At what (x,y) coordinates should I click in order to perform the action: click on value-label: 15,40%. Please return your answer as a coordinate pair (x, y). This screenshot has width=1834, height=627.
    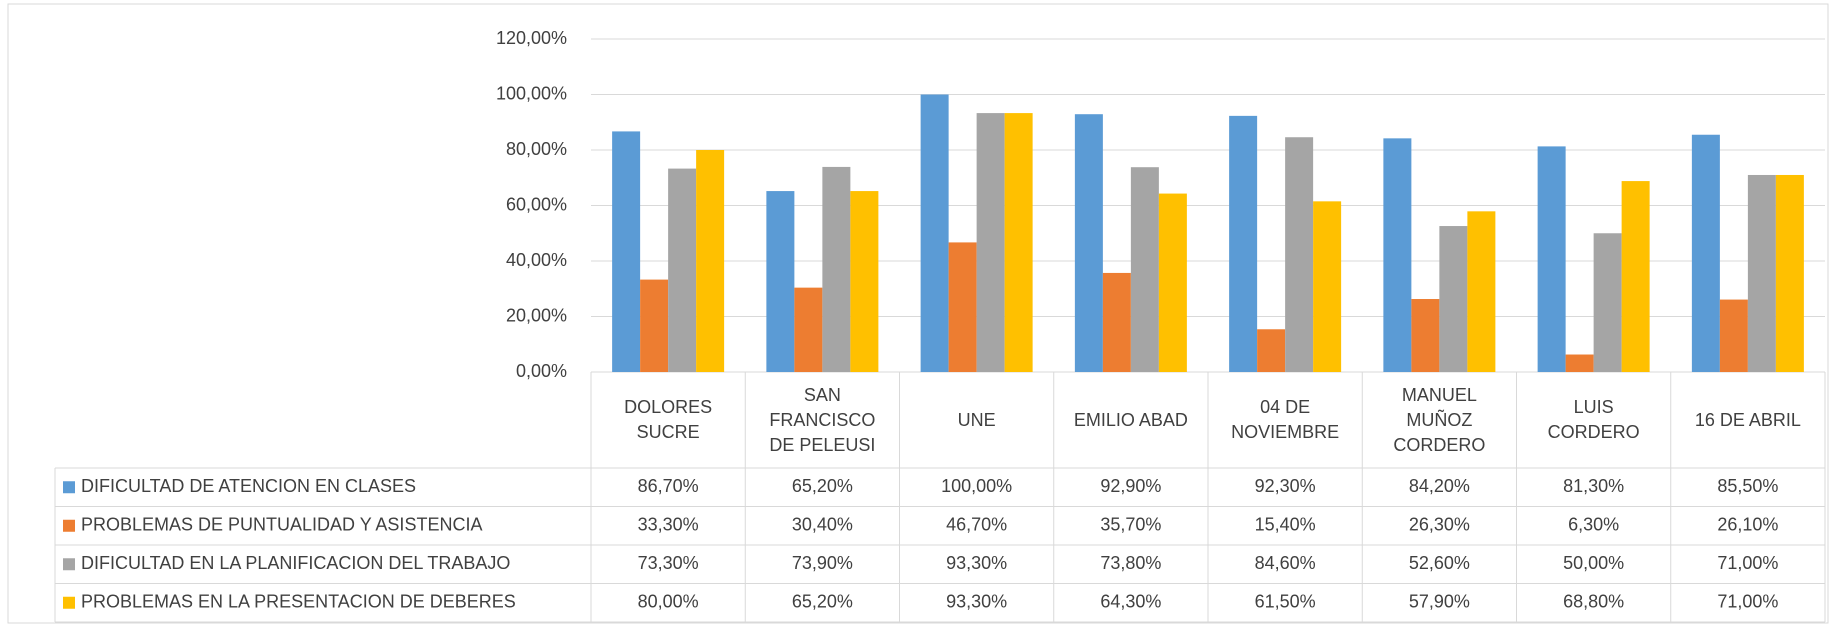
    Looking at the image, I should click on (1285, 525).